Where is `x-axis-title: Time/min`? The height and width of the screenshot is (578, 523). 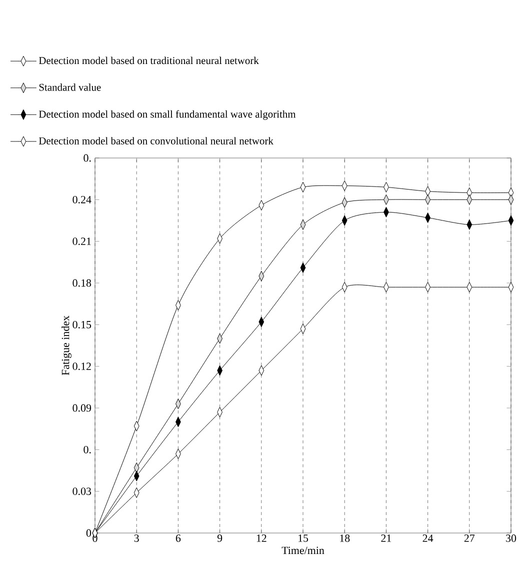
x-axis-title: Time/min is located at coordinates (303, 550).